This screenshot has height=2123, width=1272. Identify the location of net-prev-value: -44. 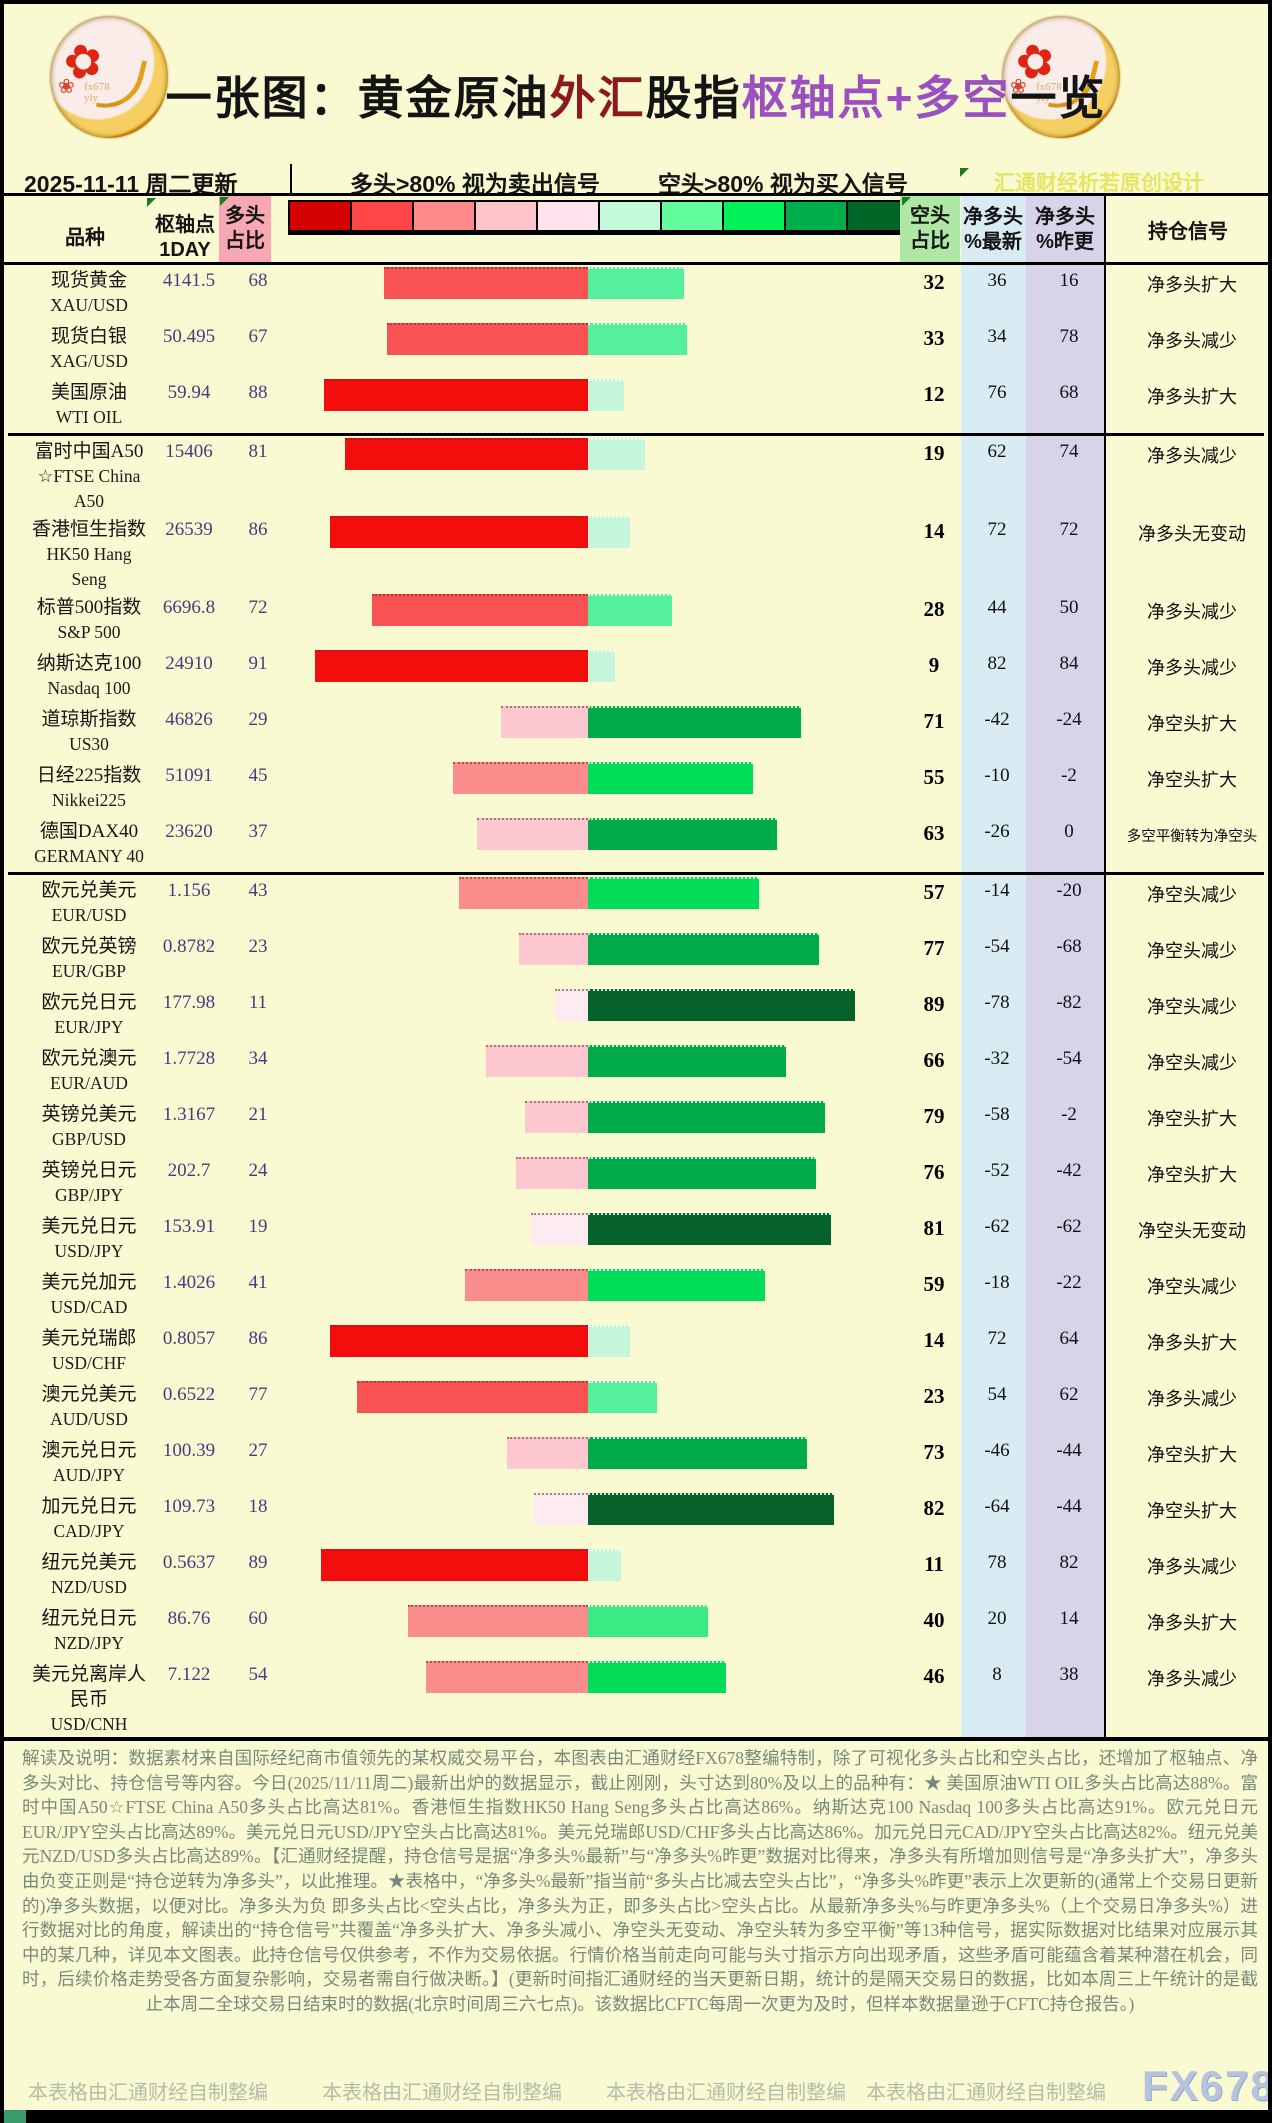
(1069, 1506).